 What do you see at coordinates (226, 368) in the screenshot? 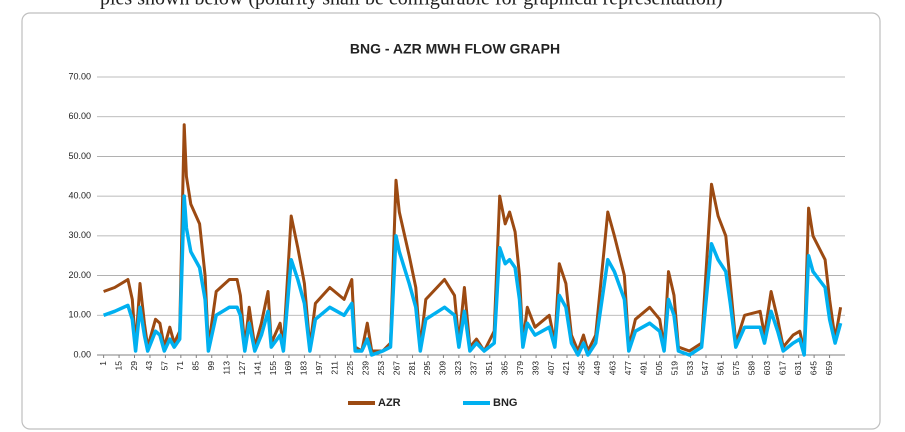
I see `x-tick-label: 113` at bounding box center [226, 368].